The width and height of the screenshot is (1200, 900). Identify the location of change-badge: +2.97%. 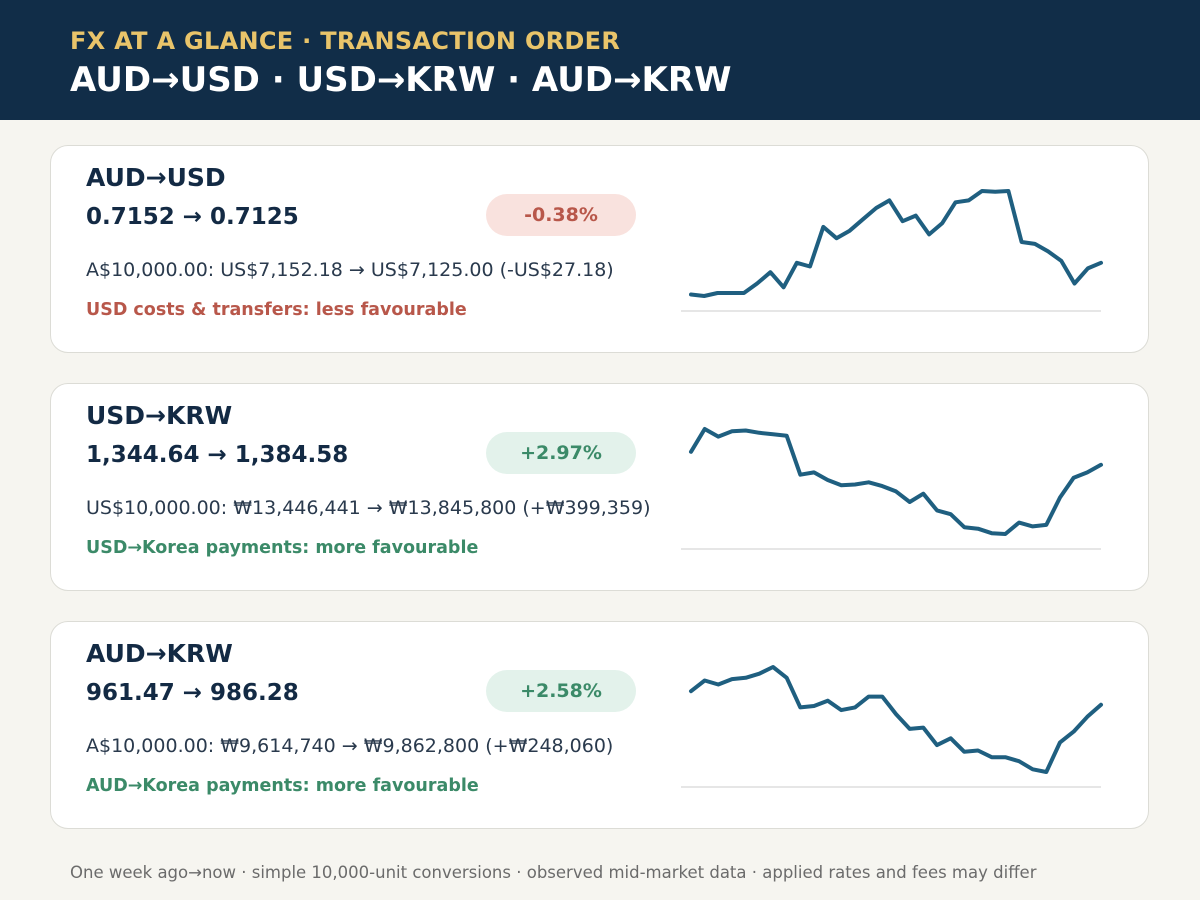
(561, 453).